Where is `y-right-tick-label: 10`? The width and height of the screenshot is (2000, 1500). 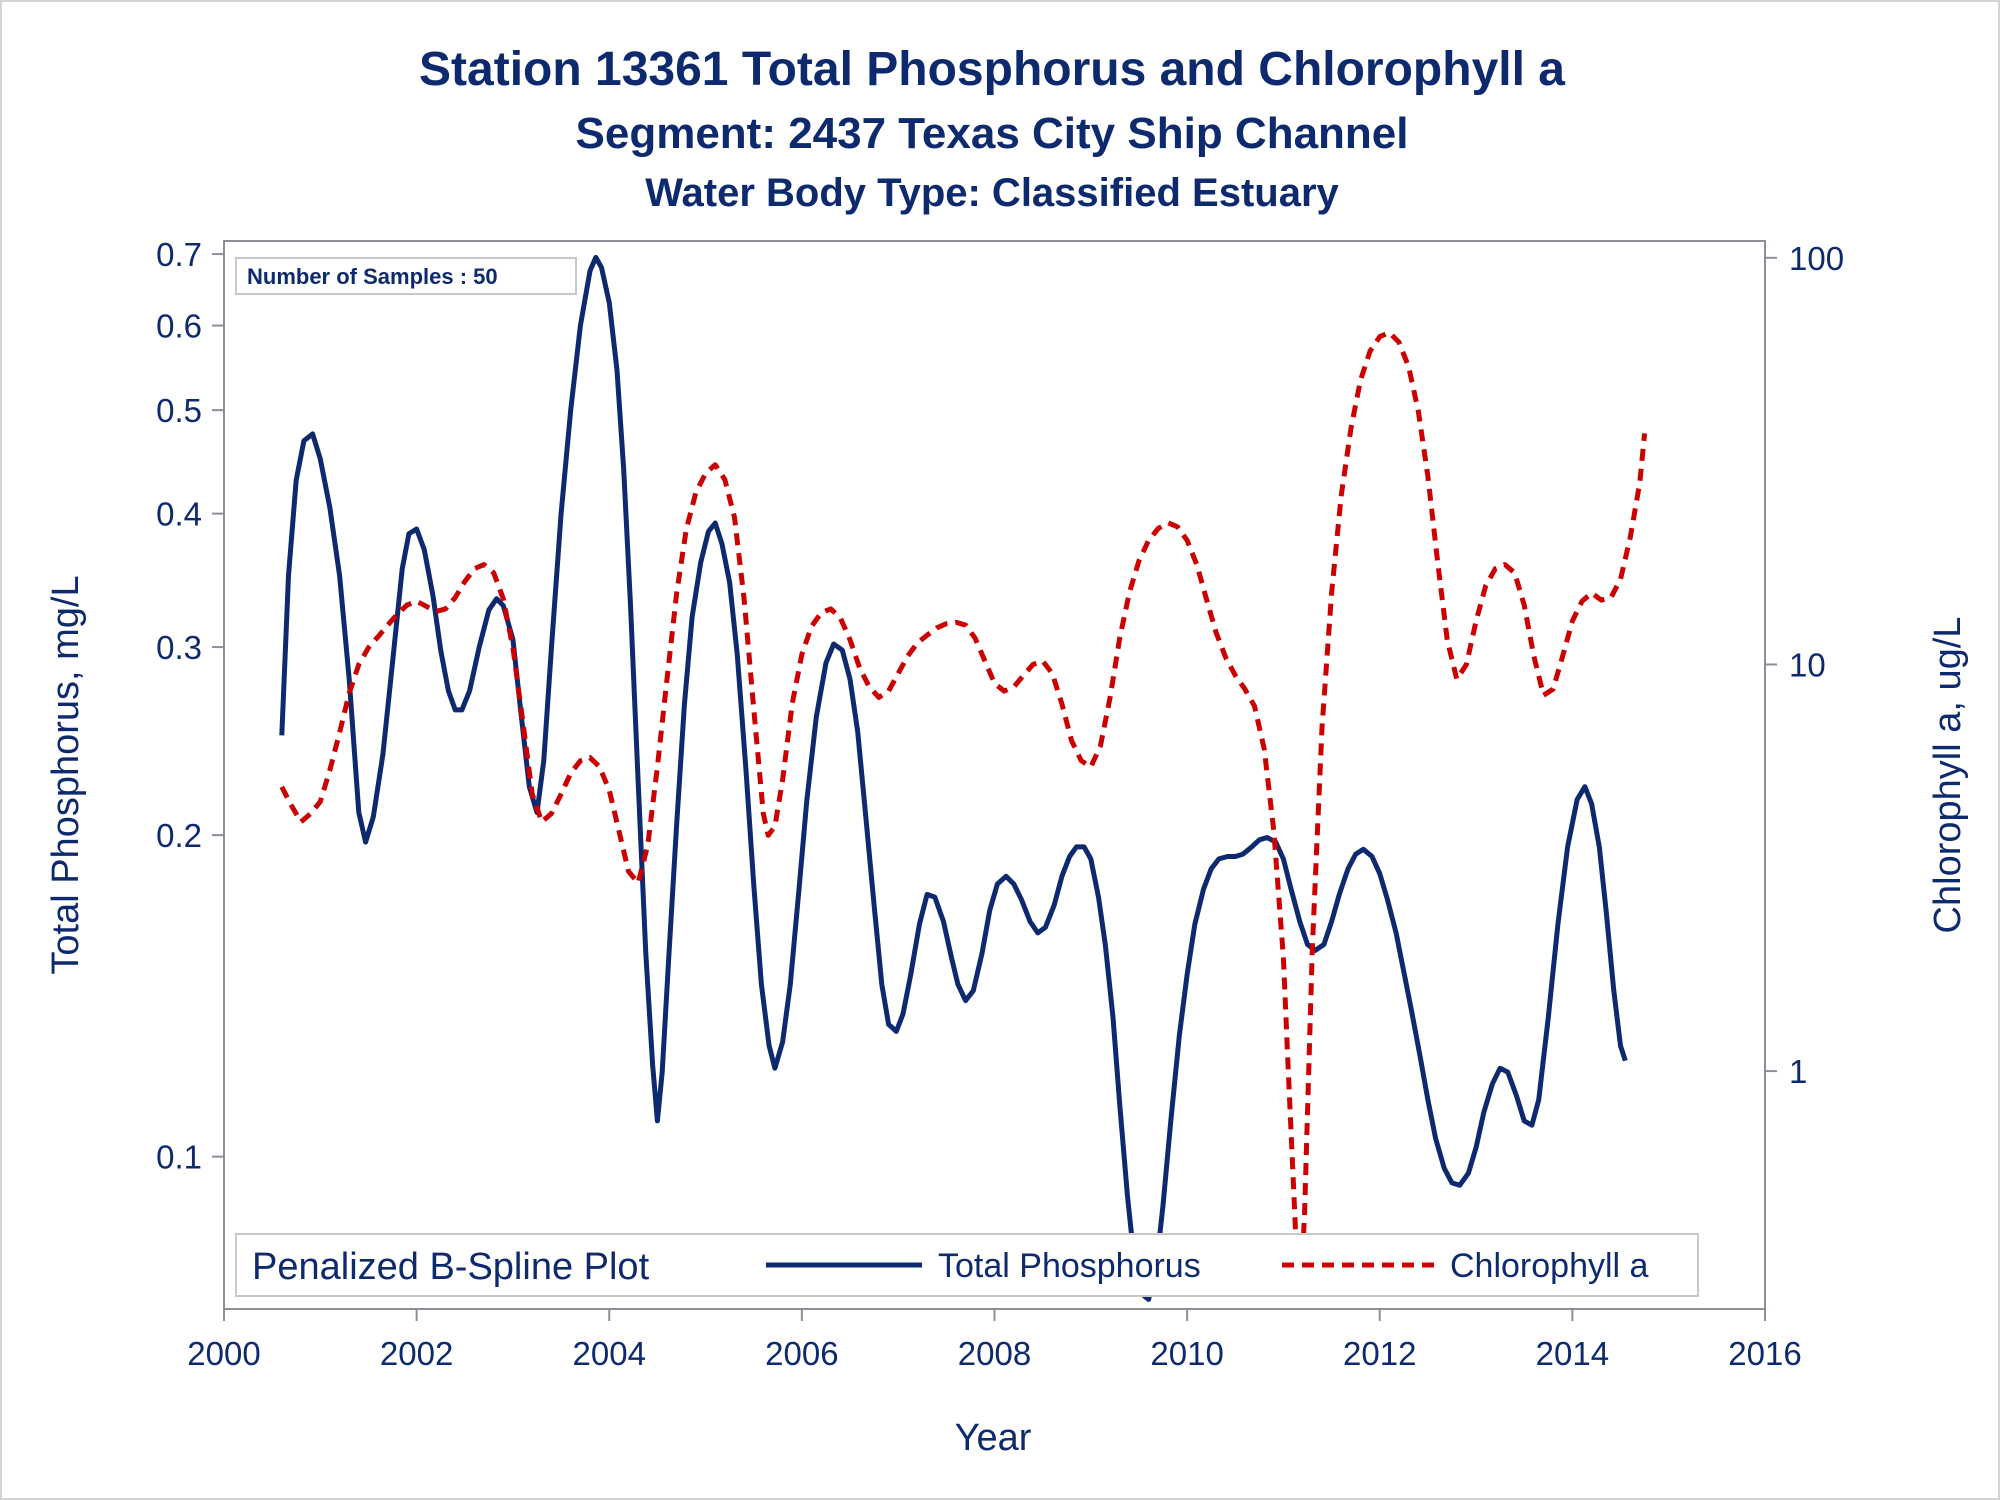
y-right-tick-label: 10 is located at coordinates (1807, 664).